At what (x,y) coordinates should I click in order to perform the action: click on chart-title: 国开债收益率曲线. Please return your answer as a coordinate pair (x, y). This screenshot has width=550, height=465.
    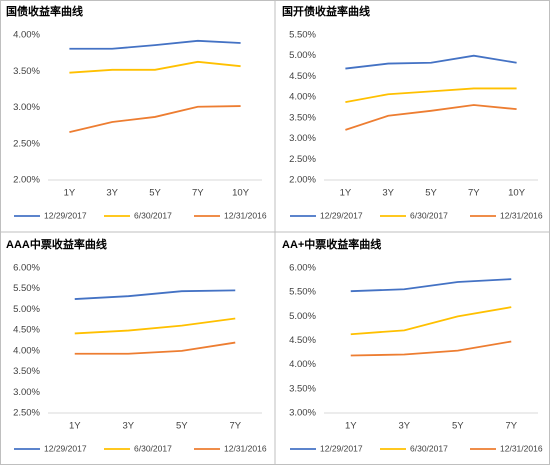
    Looking at the image, I should click on (326, 11).